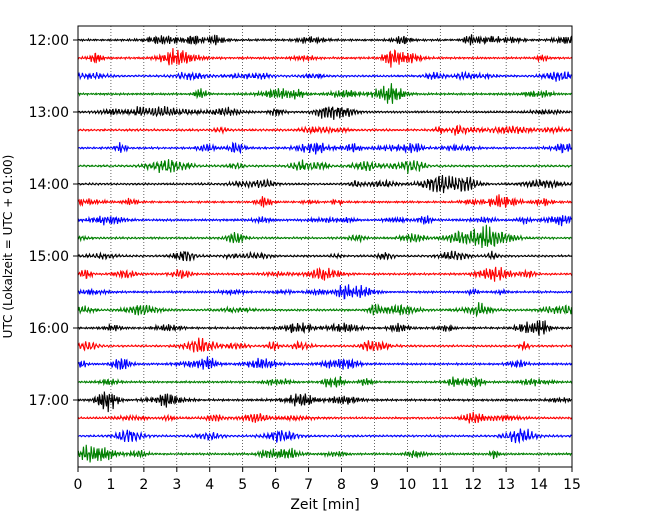 The width and height of the screenshot is (650, 524). I want to click on x-tick-label: 6, so click(275, 485).